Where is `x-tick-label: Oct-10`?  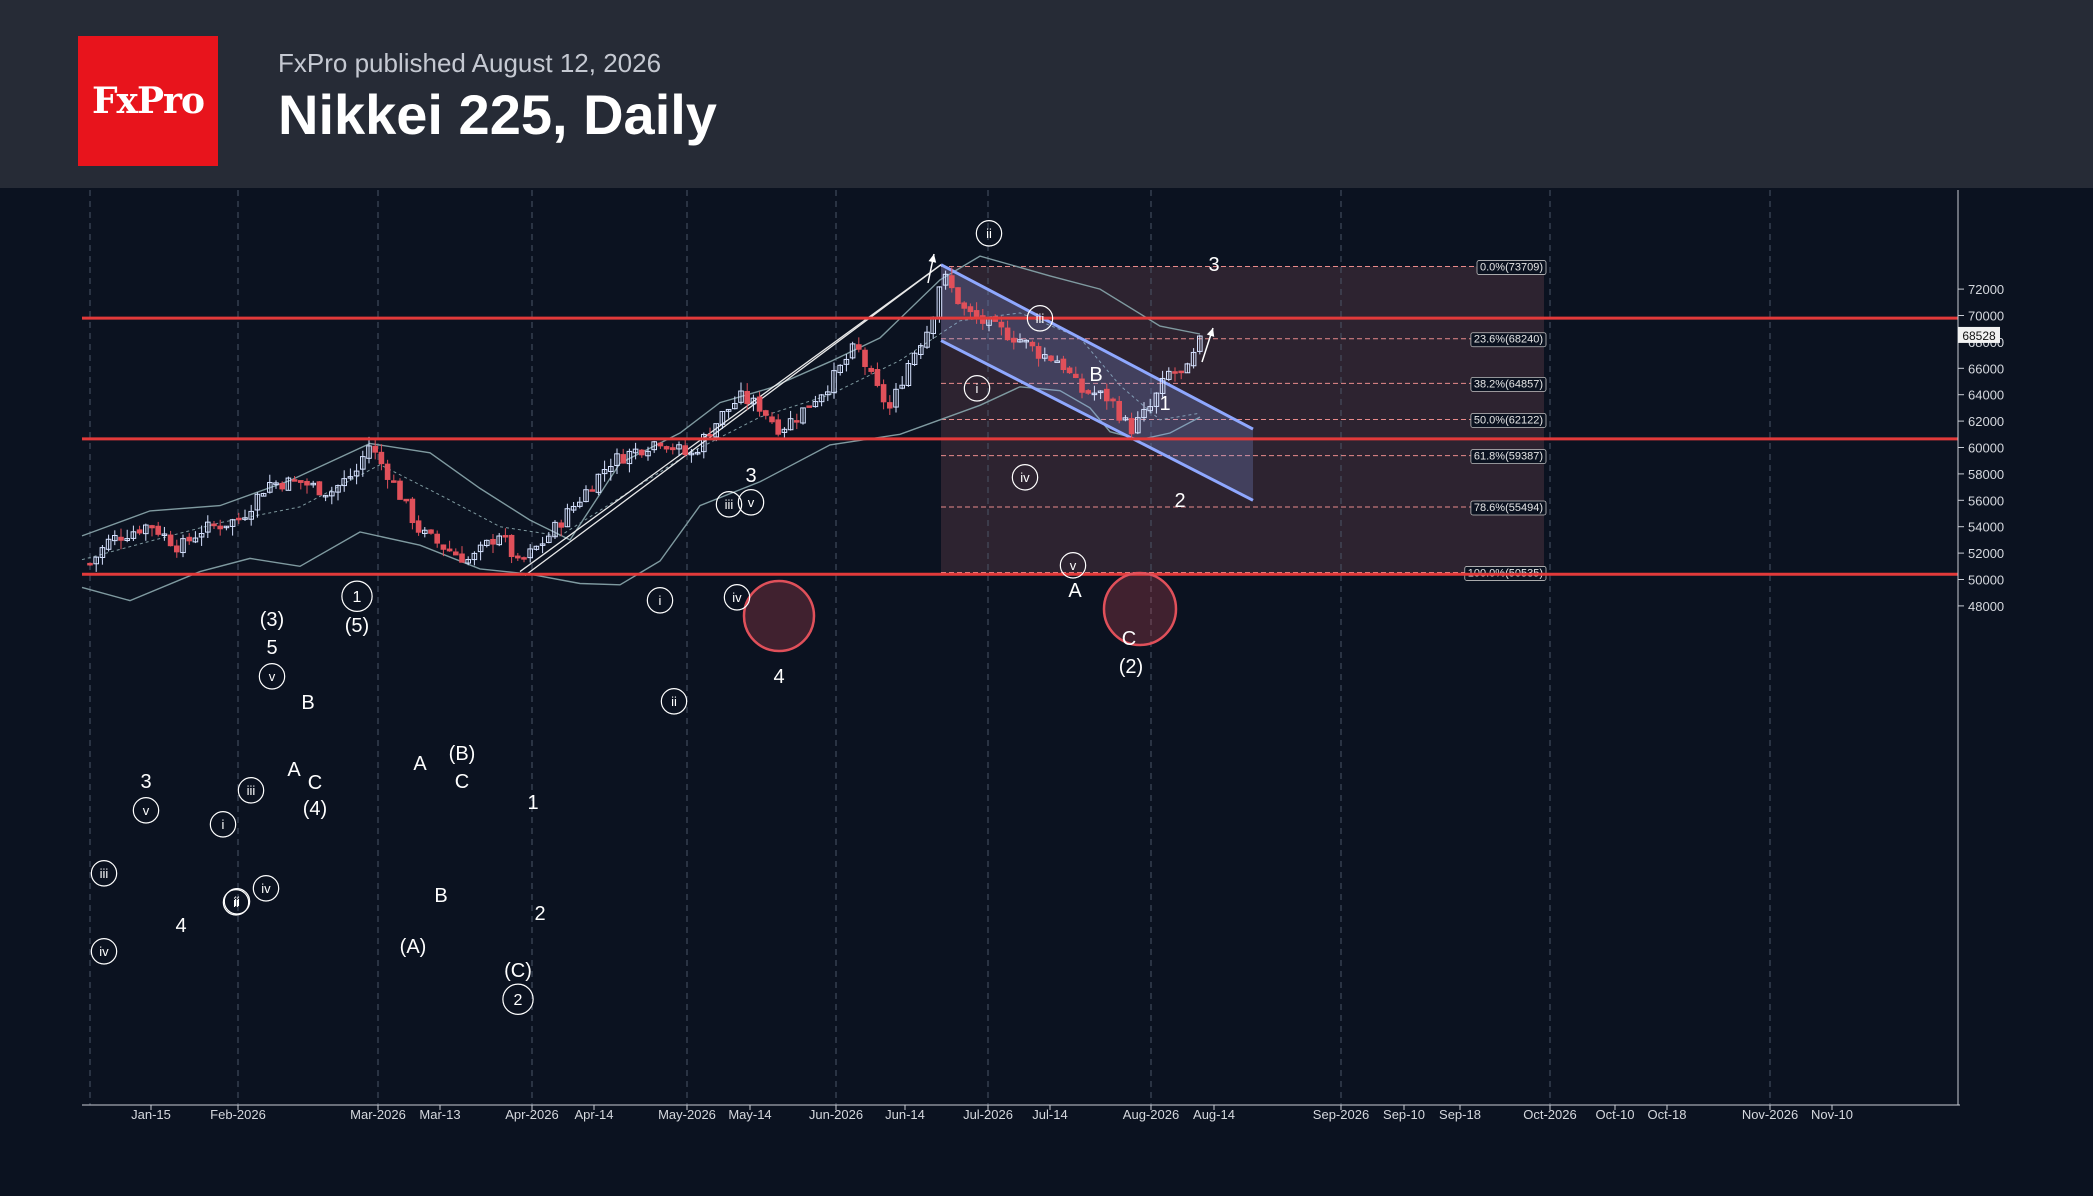 x-tick-label: Oct-10 is located at coordinates (1614, 1114).